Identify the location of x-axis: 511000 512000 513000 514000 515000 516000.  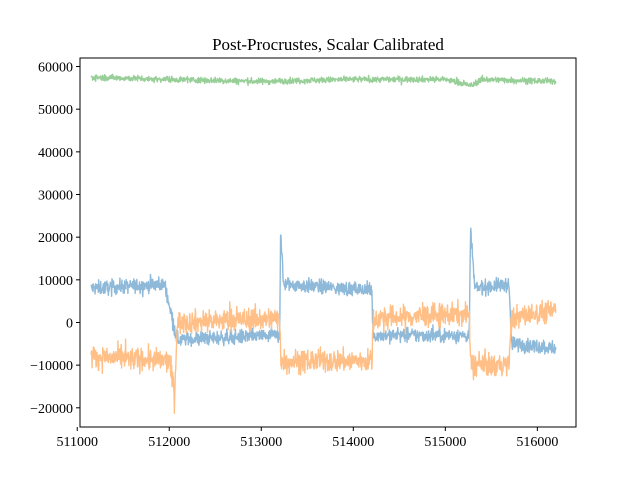
(307, 438).